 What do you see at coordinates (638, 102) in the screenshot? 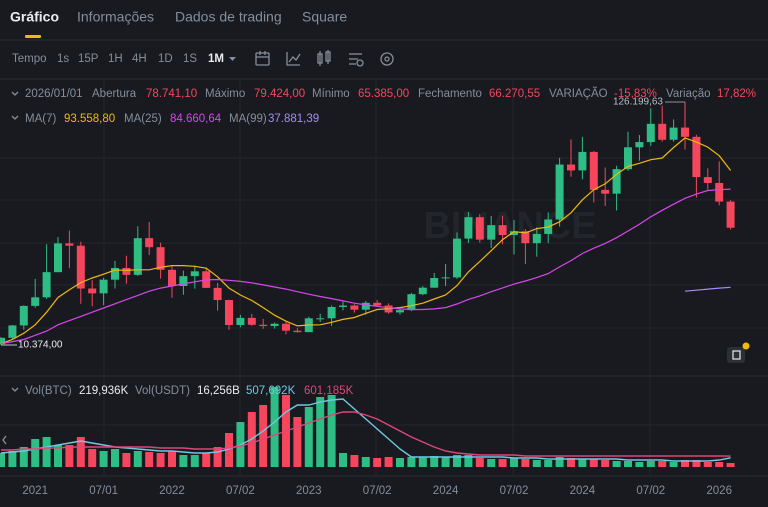
I see `high-marker-label: 126.199,63` at bounding box center [638, 102].